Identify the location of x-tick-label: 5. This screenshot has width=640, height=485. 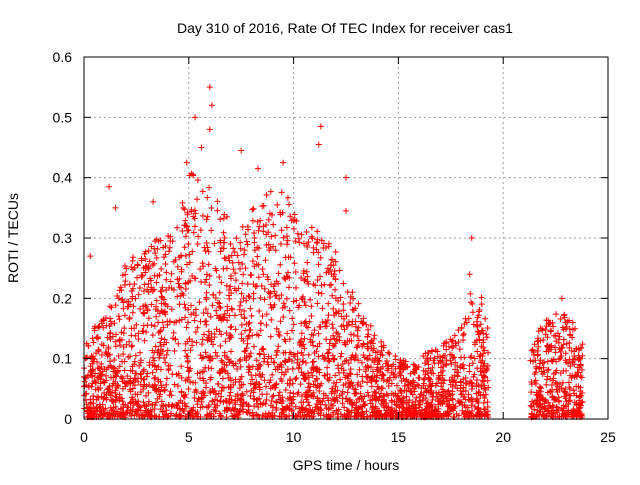
(189, 437).